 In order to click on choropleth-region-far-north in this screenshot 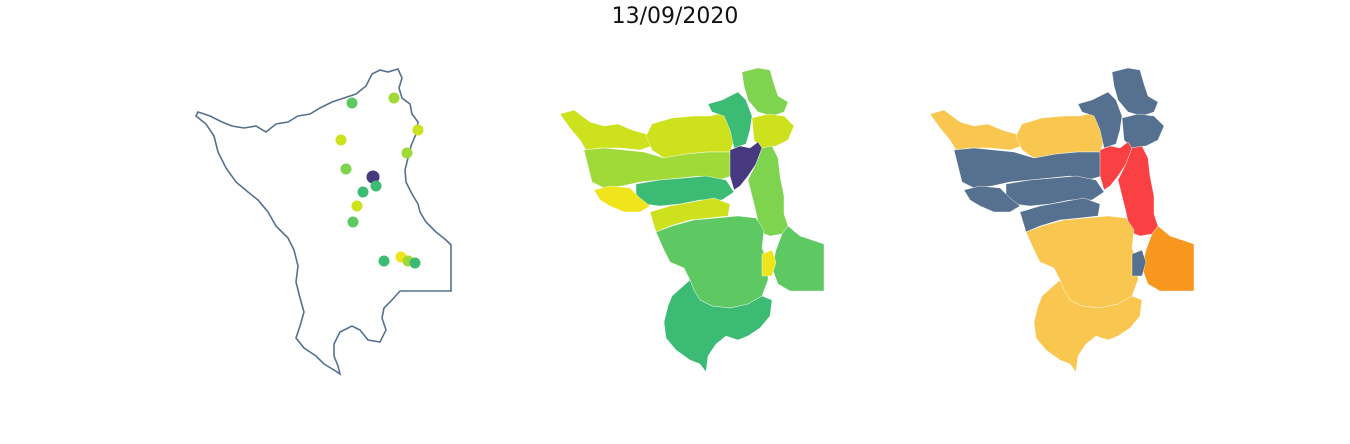, I will do `click(765, 92)`.